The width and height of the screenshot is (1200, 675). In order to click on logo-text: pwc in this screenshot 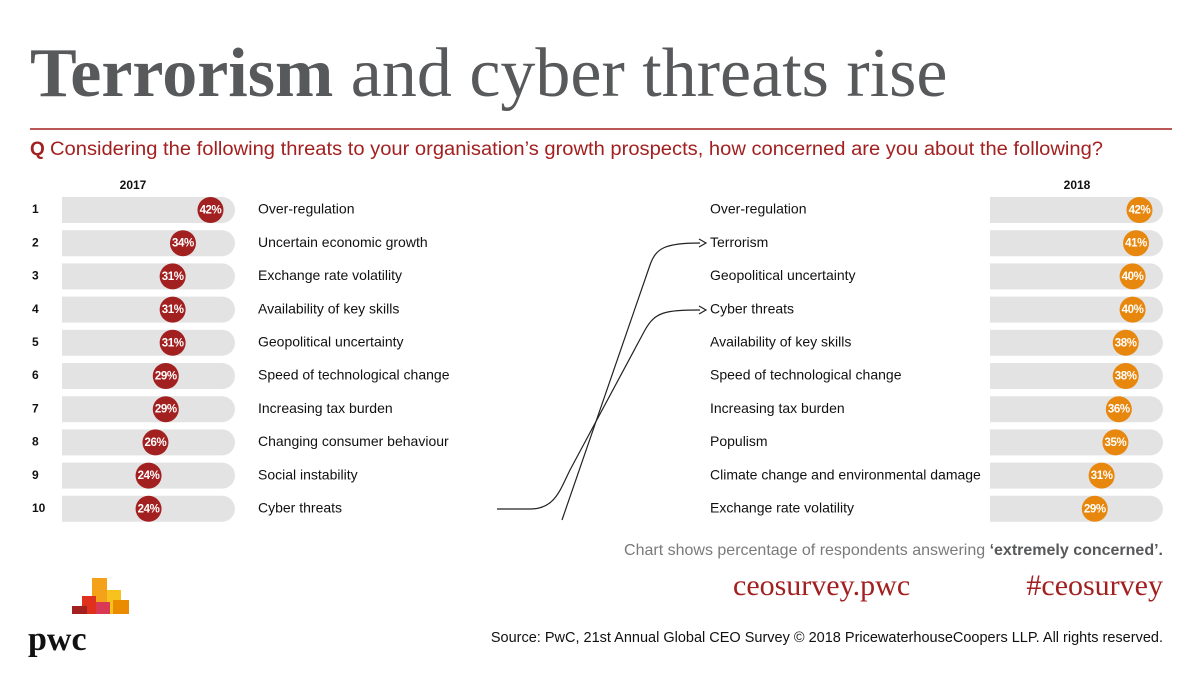, I will do `click(57, 639)`.